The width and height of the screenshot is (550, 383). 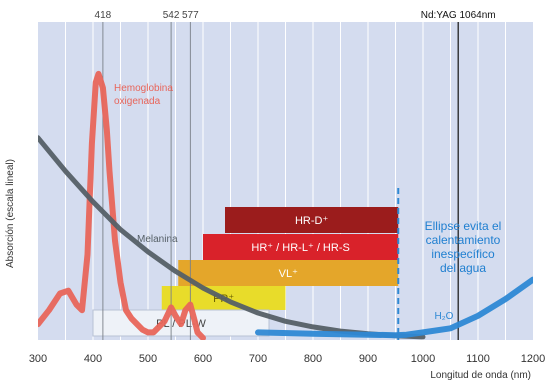 I want to click on x-tick-label: 1000, so click(x=423, y=359).